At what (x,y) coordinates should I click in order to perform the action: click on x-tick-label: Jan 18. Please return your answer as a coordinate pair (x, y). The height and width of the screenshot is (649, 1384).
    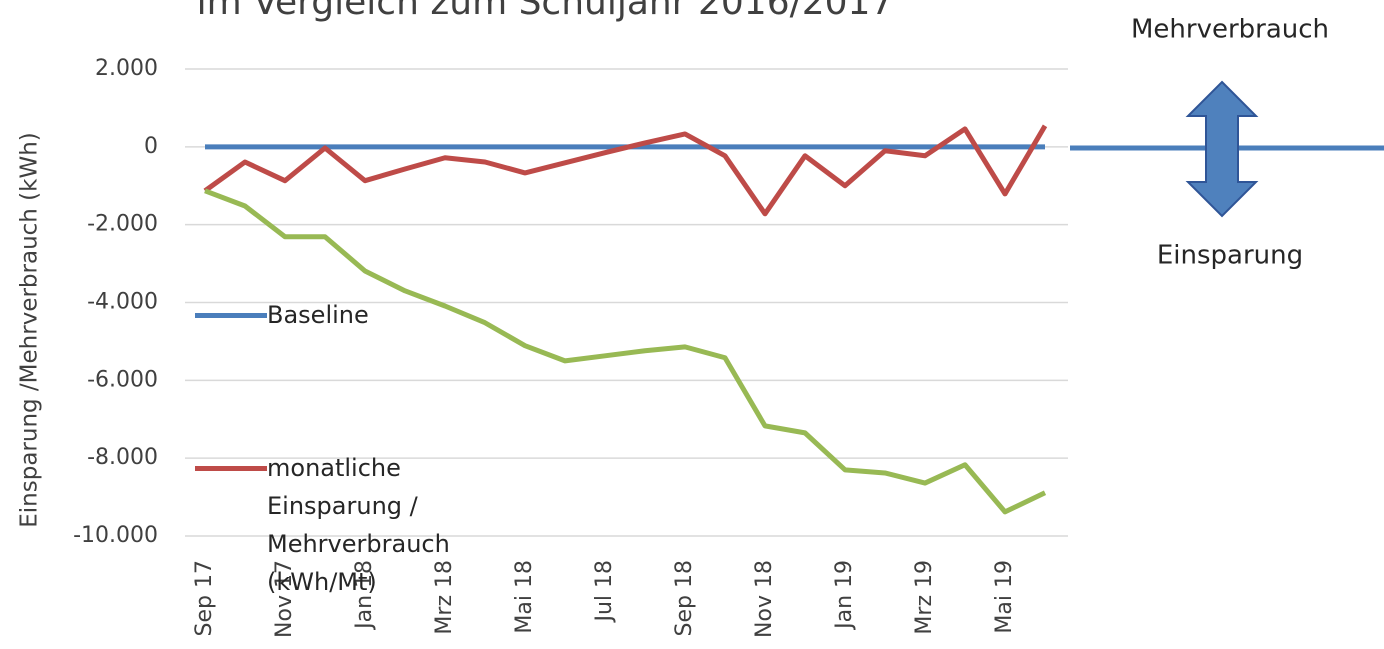
    Looking at the image, I should click on (364, 595).